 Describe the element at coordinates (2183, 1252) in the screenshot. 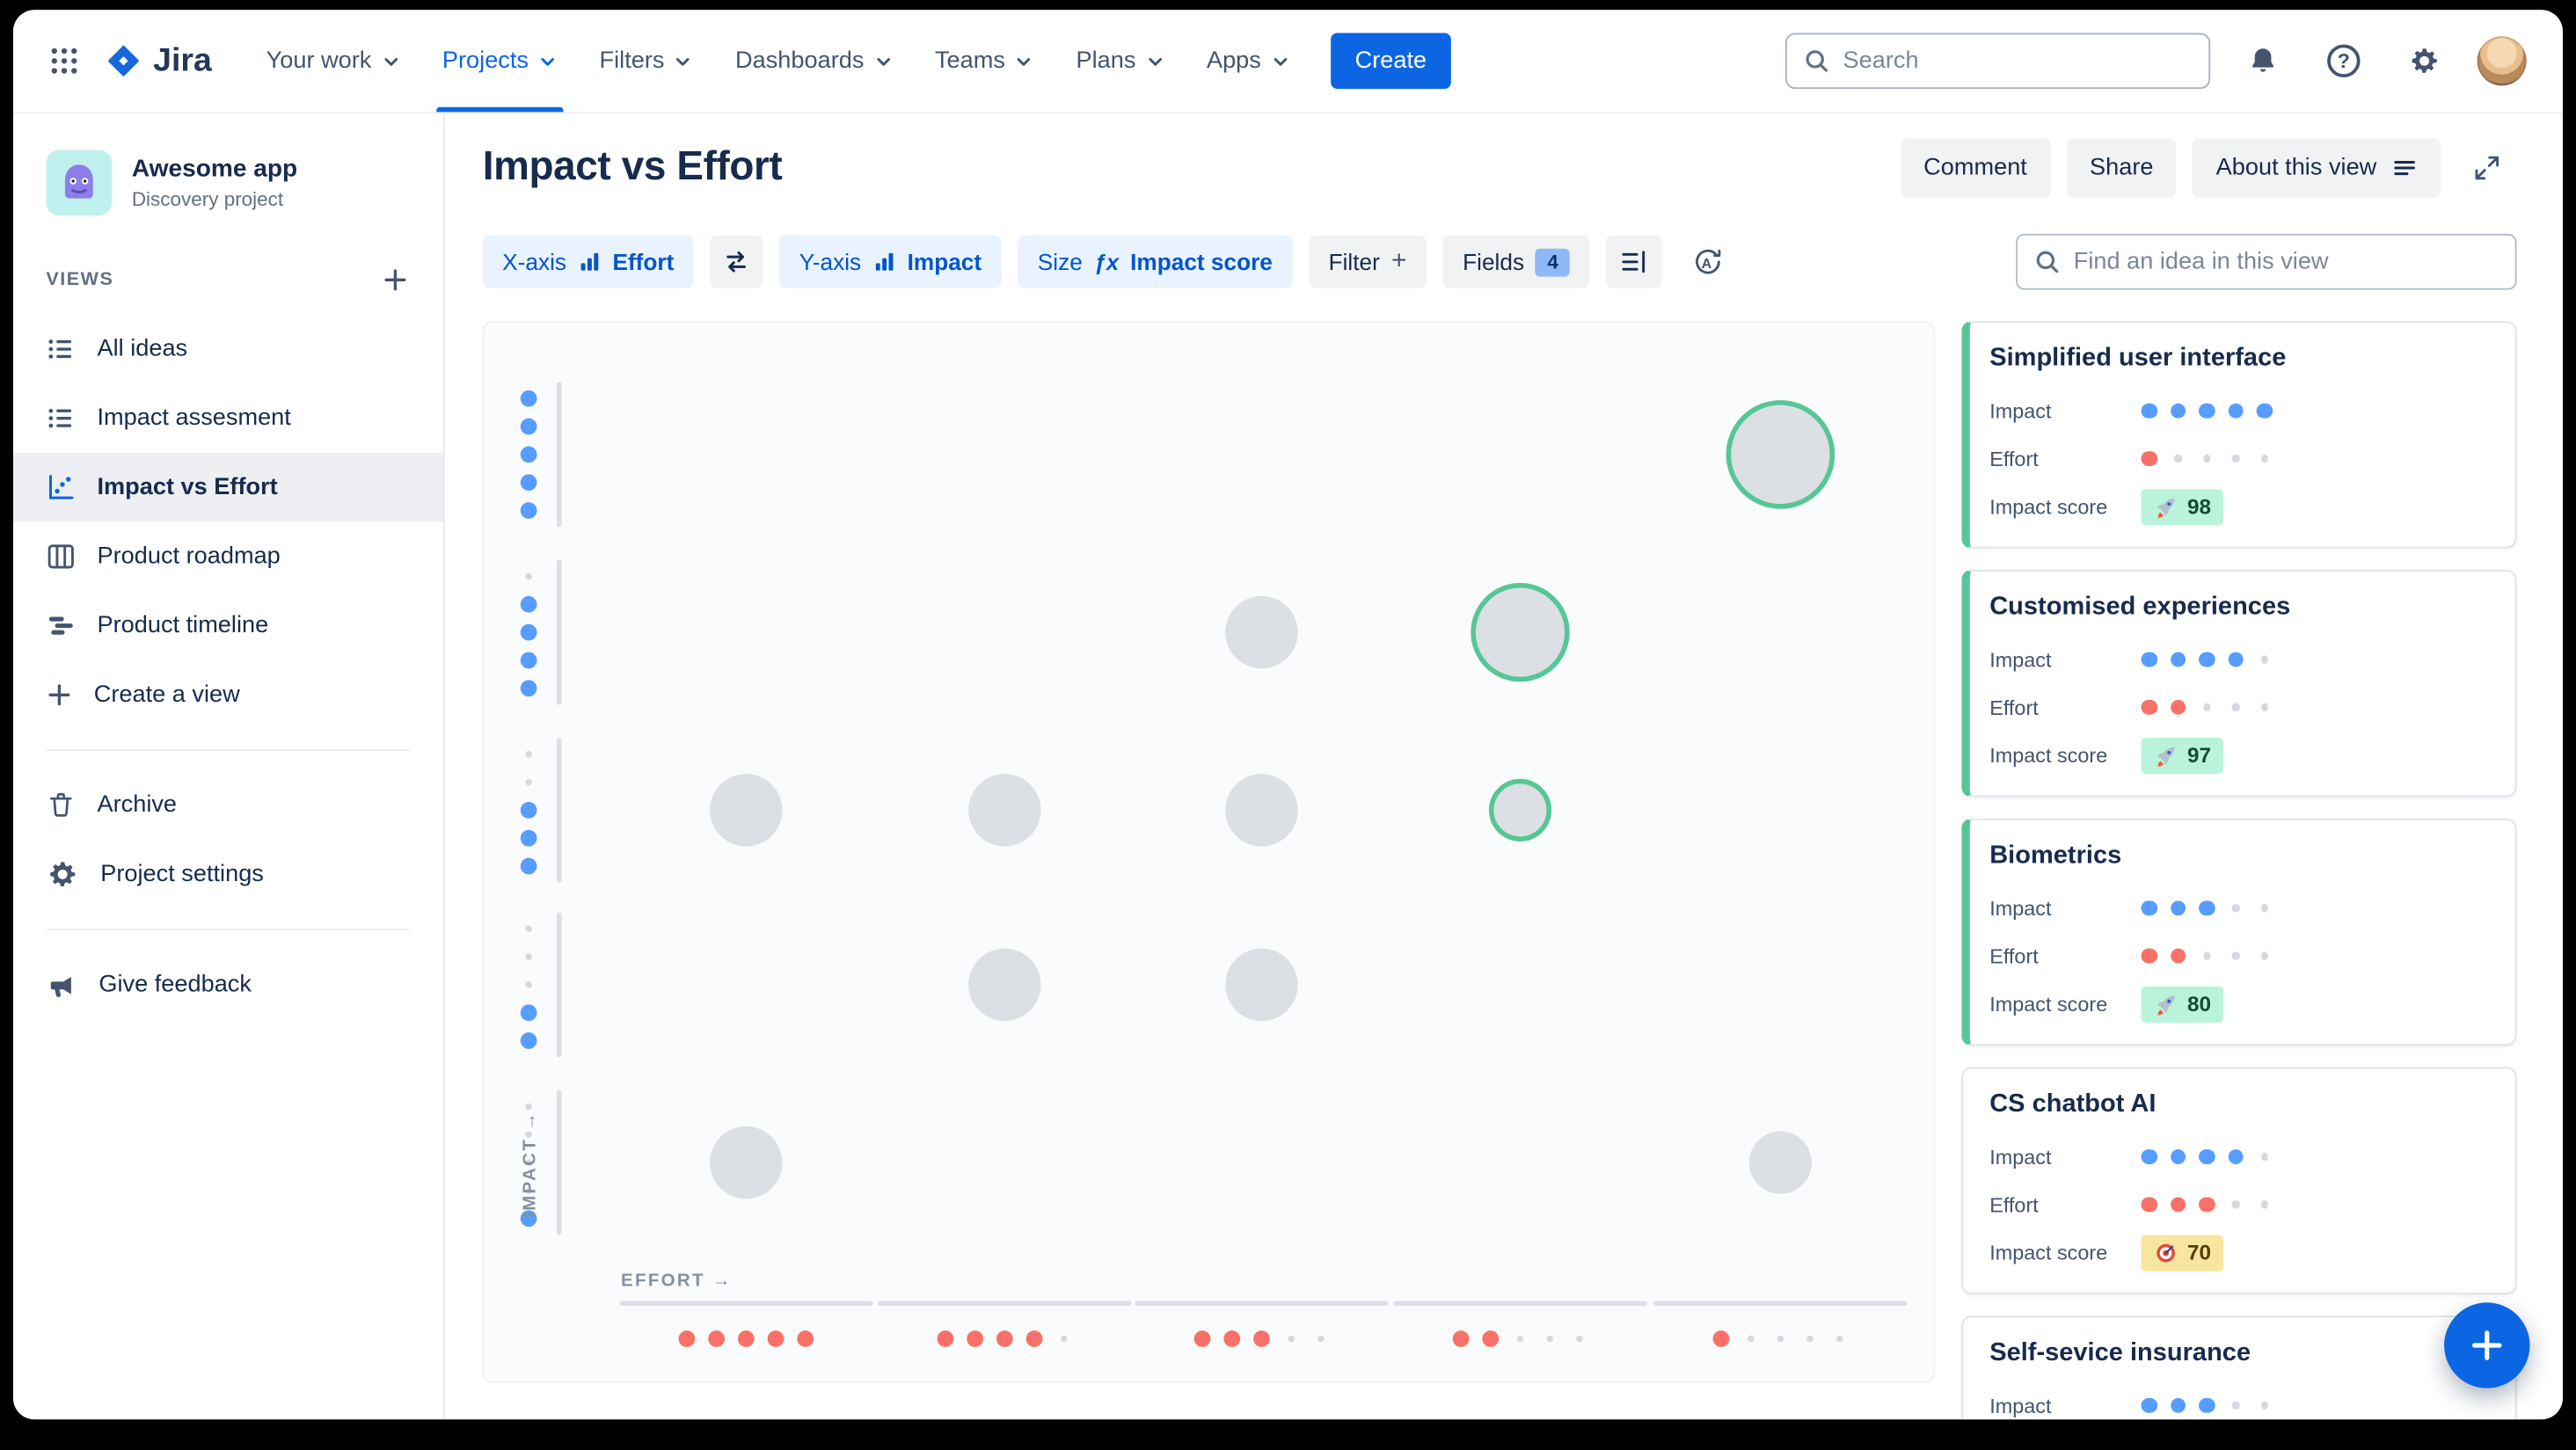

I see `impact-score-badge: 70` at that location.